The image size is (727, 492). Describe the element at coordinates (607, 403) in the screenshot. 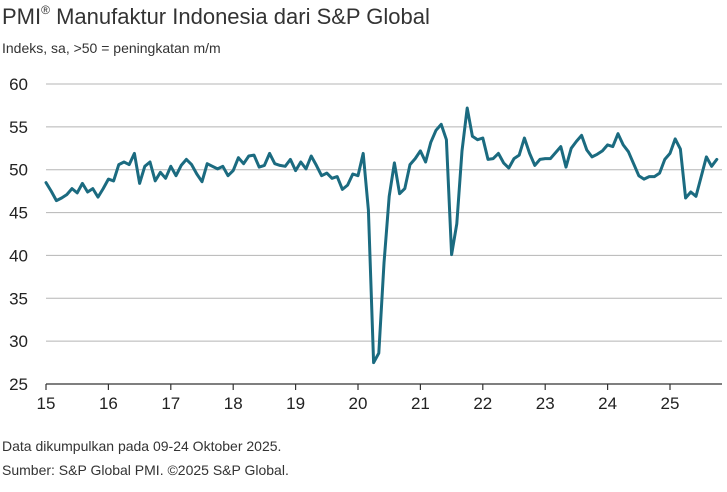

I see `x-tick-label-24: 24` at that location.